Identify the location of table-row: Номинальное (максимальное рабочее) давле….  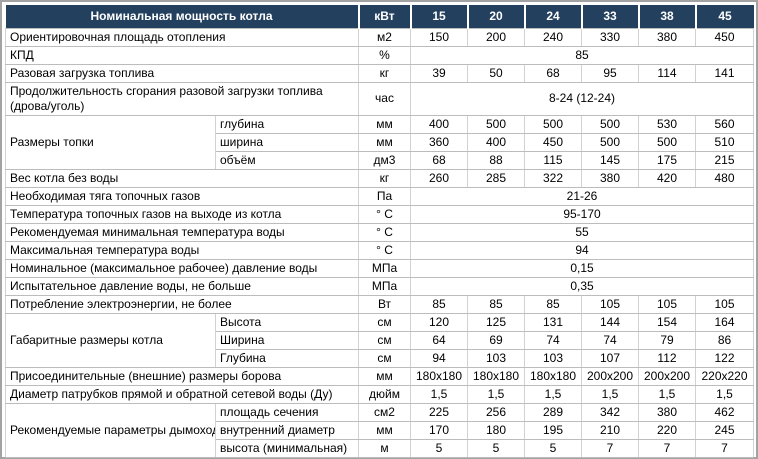
(379, 268).